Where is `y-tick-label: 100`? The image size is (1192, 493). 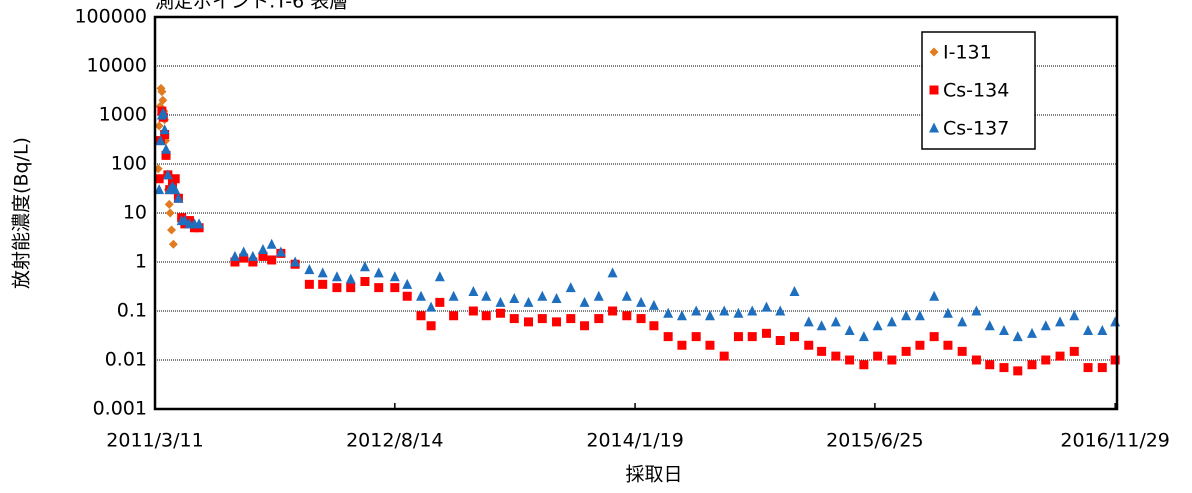
y-tick-label: 100 is located at coordinates (129, 164).